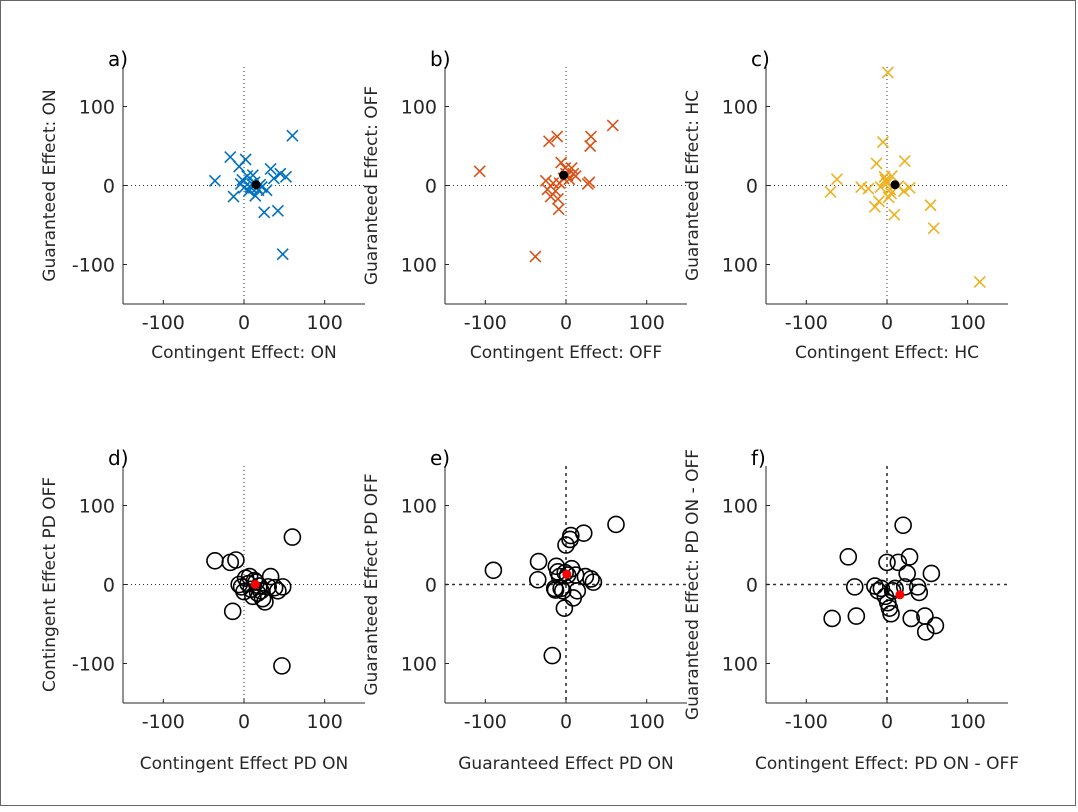 The width and height of the screenshot is (1078, 812). Describe the element at coordinates (760, 59) in the screenshot. I see `panel-label: c)` at that location.